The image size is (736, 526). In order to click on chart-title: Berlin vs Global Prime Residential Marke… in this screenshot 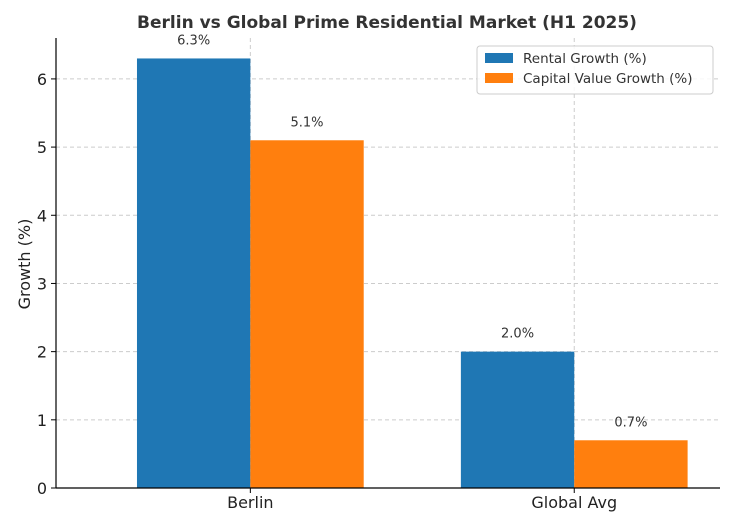, I will do `click(387, 23)`.